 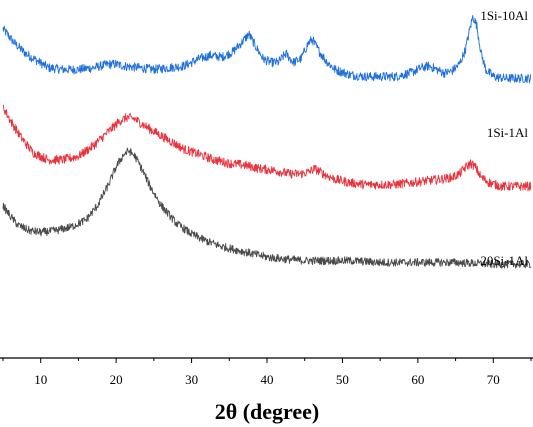 What do you see at coordinates (342, 379) in the screenshot?
I see `x-tick-label: 50` at bounding box center [342, 379].